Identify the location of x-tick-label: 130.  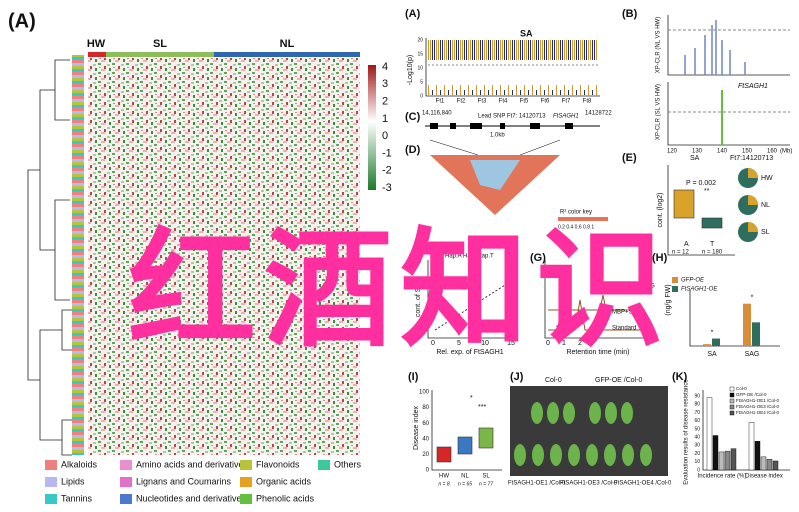
(697, 152).